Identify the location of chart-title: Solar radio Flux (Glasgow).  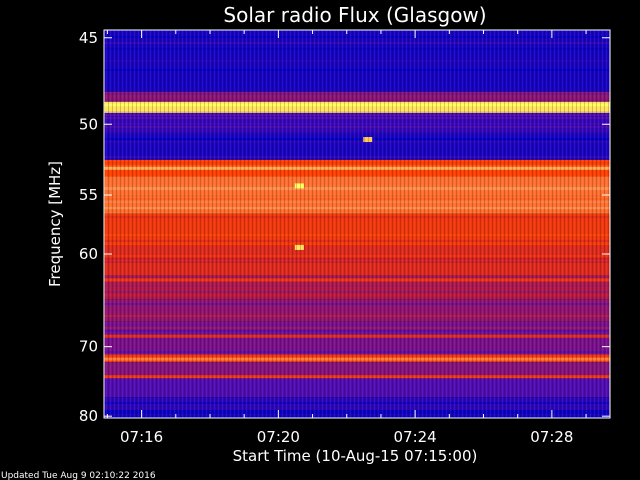
(354, 15).